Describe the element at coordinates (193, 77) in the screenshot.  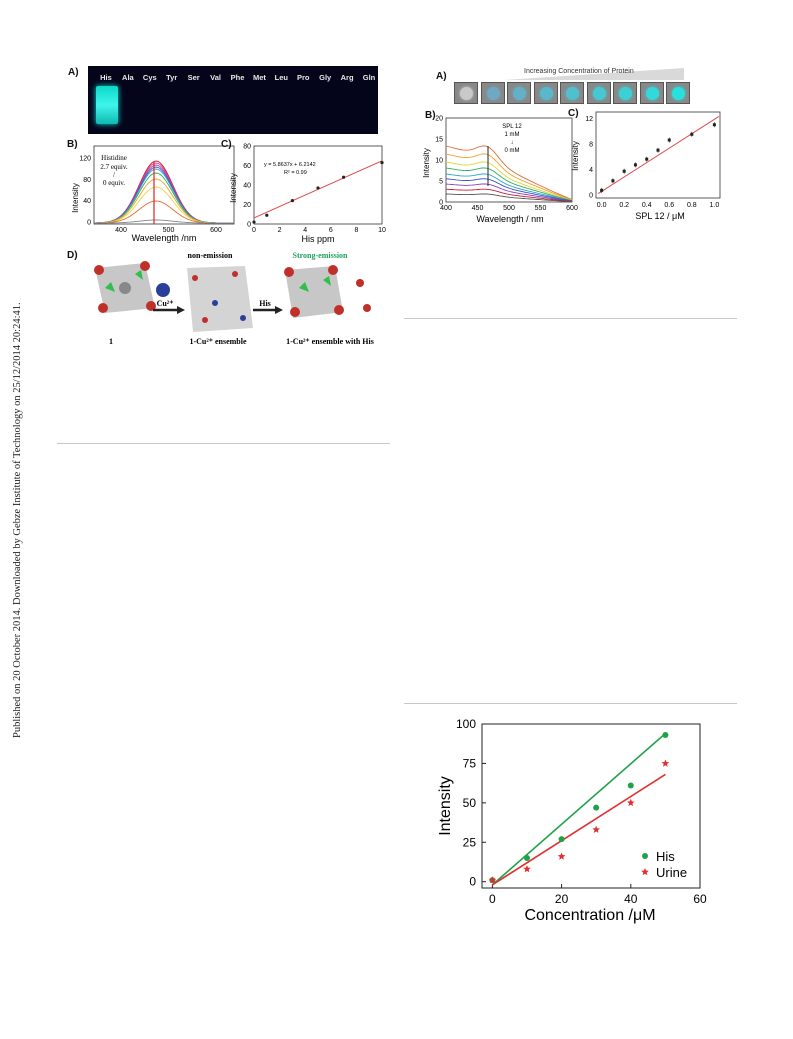
I see `amino-acid-label: Ser` at that location.